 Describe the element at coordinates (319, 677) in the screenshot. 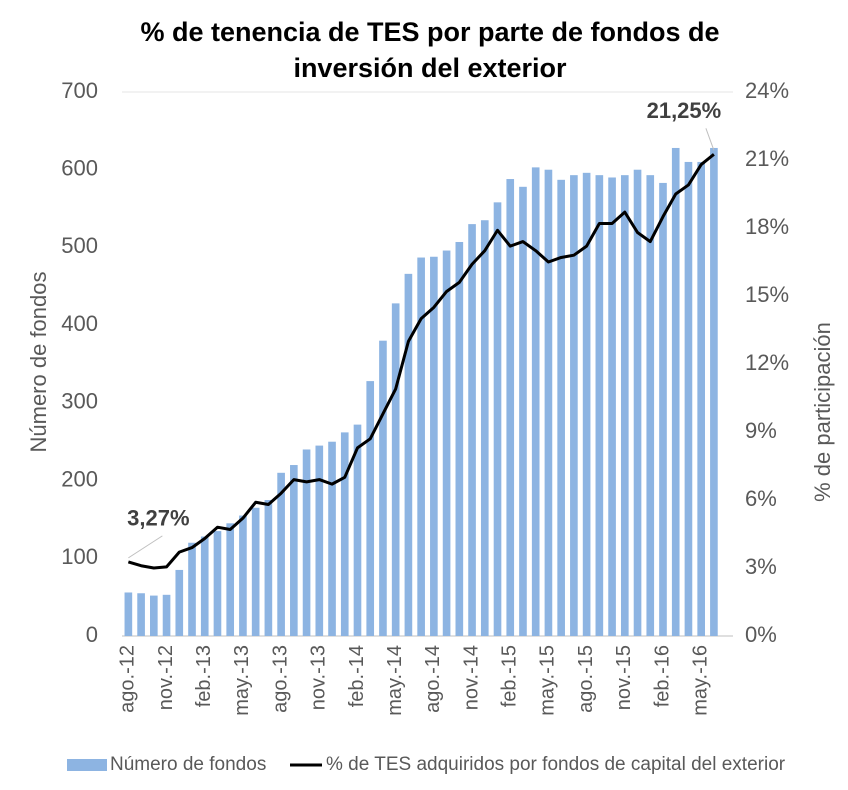

I see `x-tick-label: nov.-13` at that location.